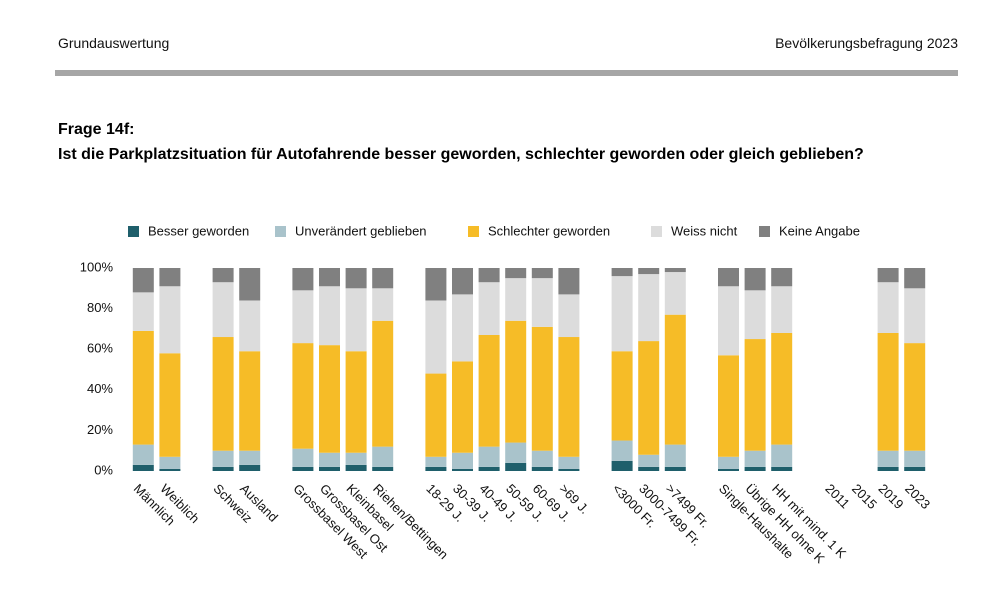 This screenshot has width=994, height=610. I want to click on x-tick-label: 2023, so click(917, 496).